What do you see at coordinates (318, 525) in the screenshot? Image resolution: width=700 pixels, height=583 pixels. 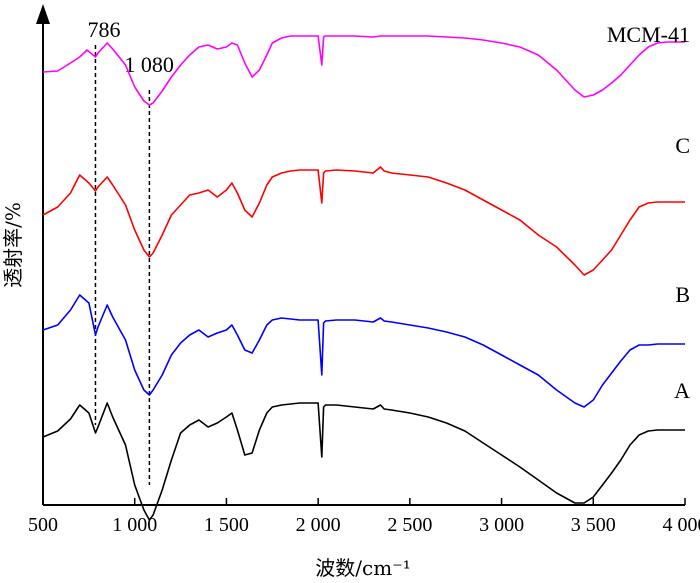 I see `x-tick-label: 2 000` at bounding box center [318, 525].